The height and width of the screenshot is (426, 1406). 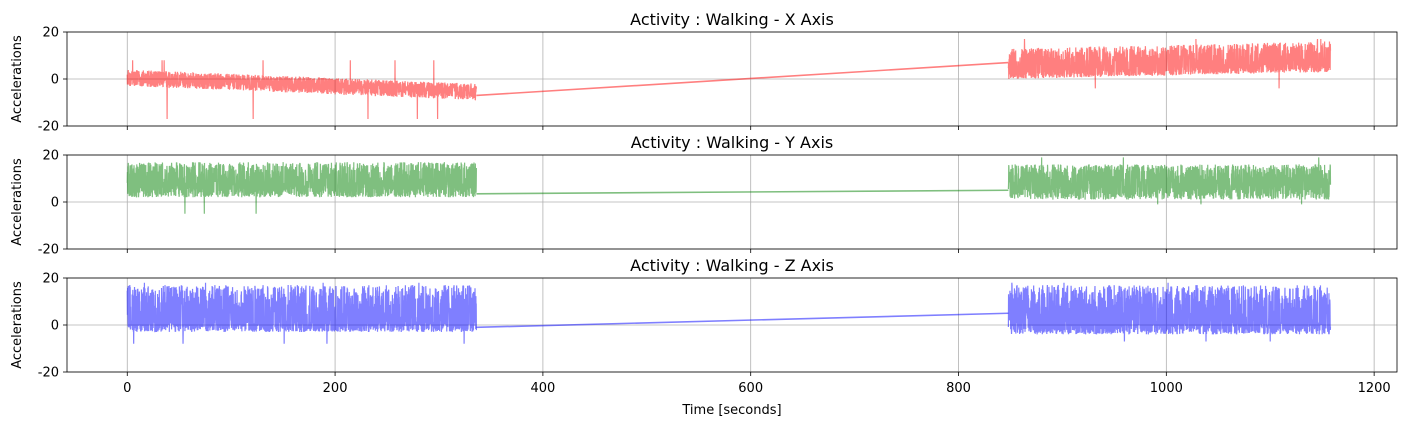 What do you see at coordinates (742, 192) in the screenshot?
I see `y-axis-connector-line` at bounding box center [742, 192].